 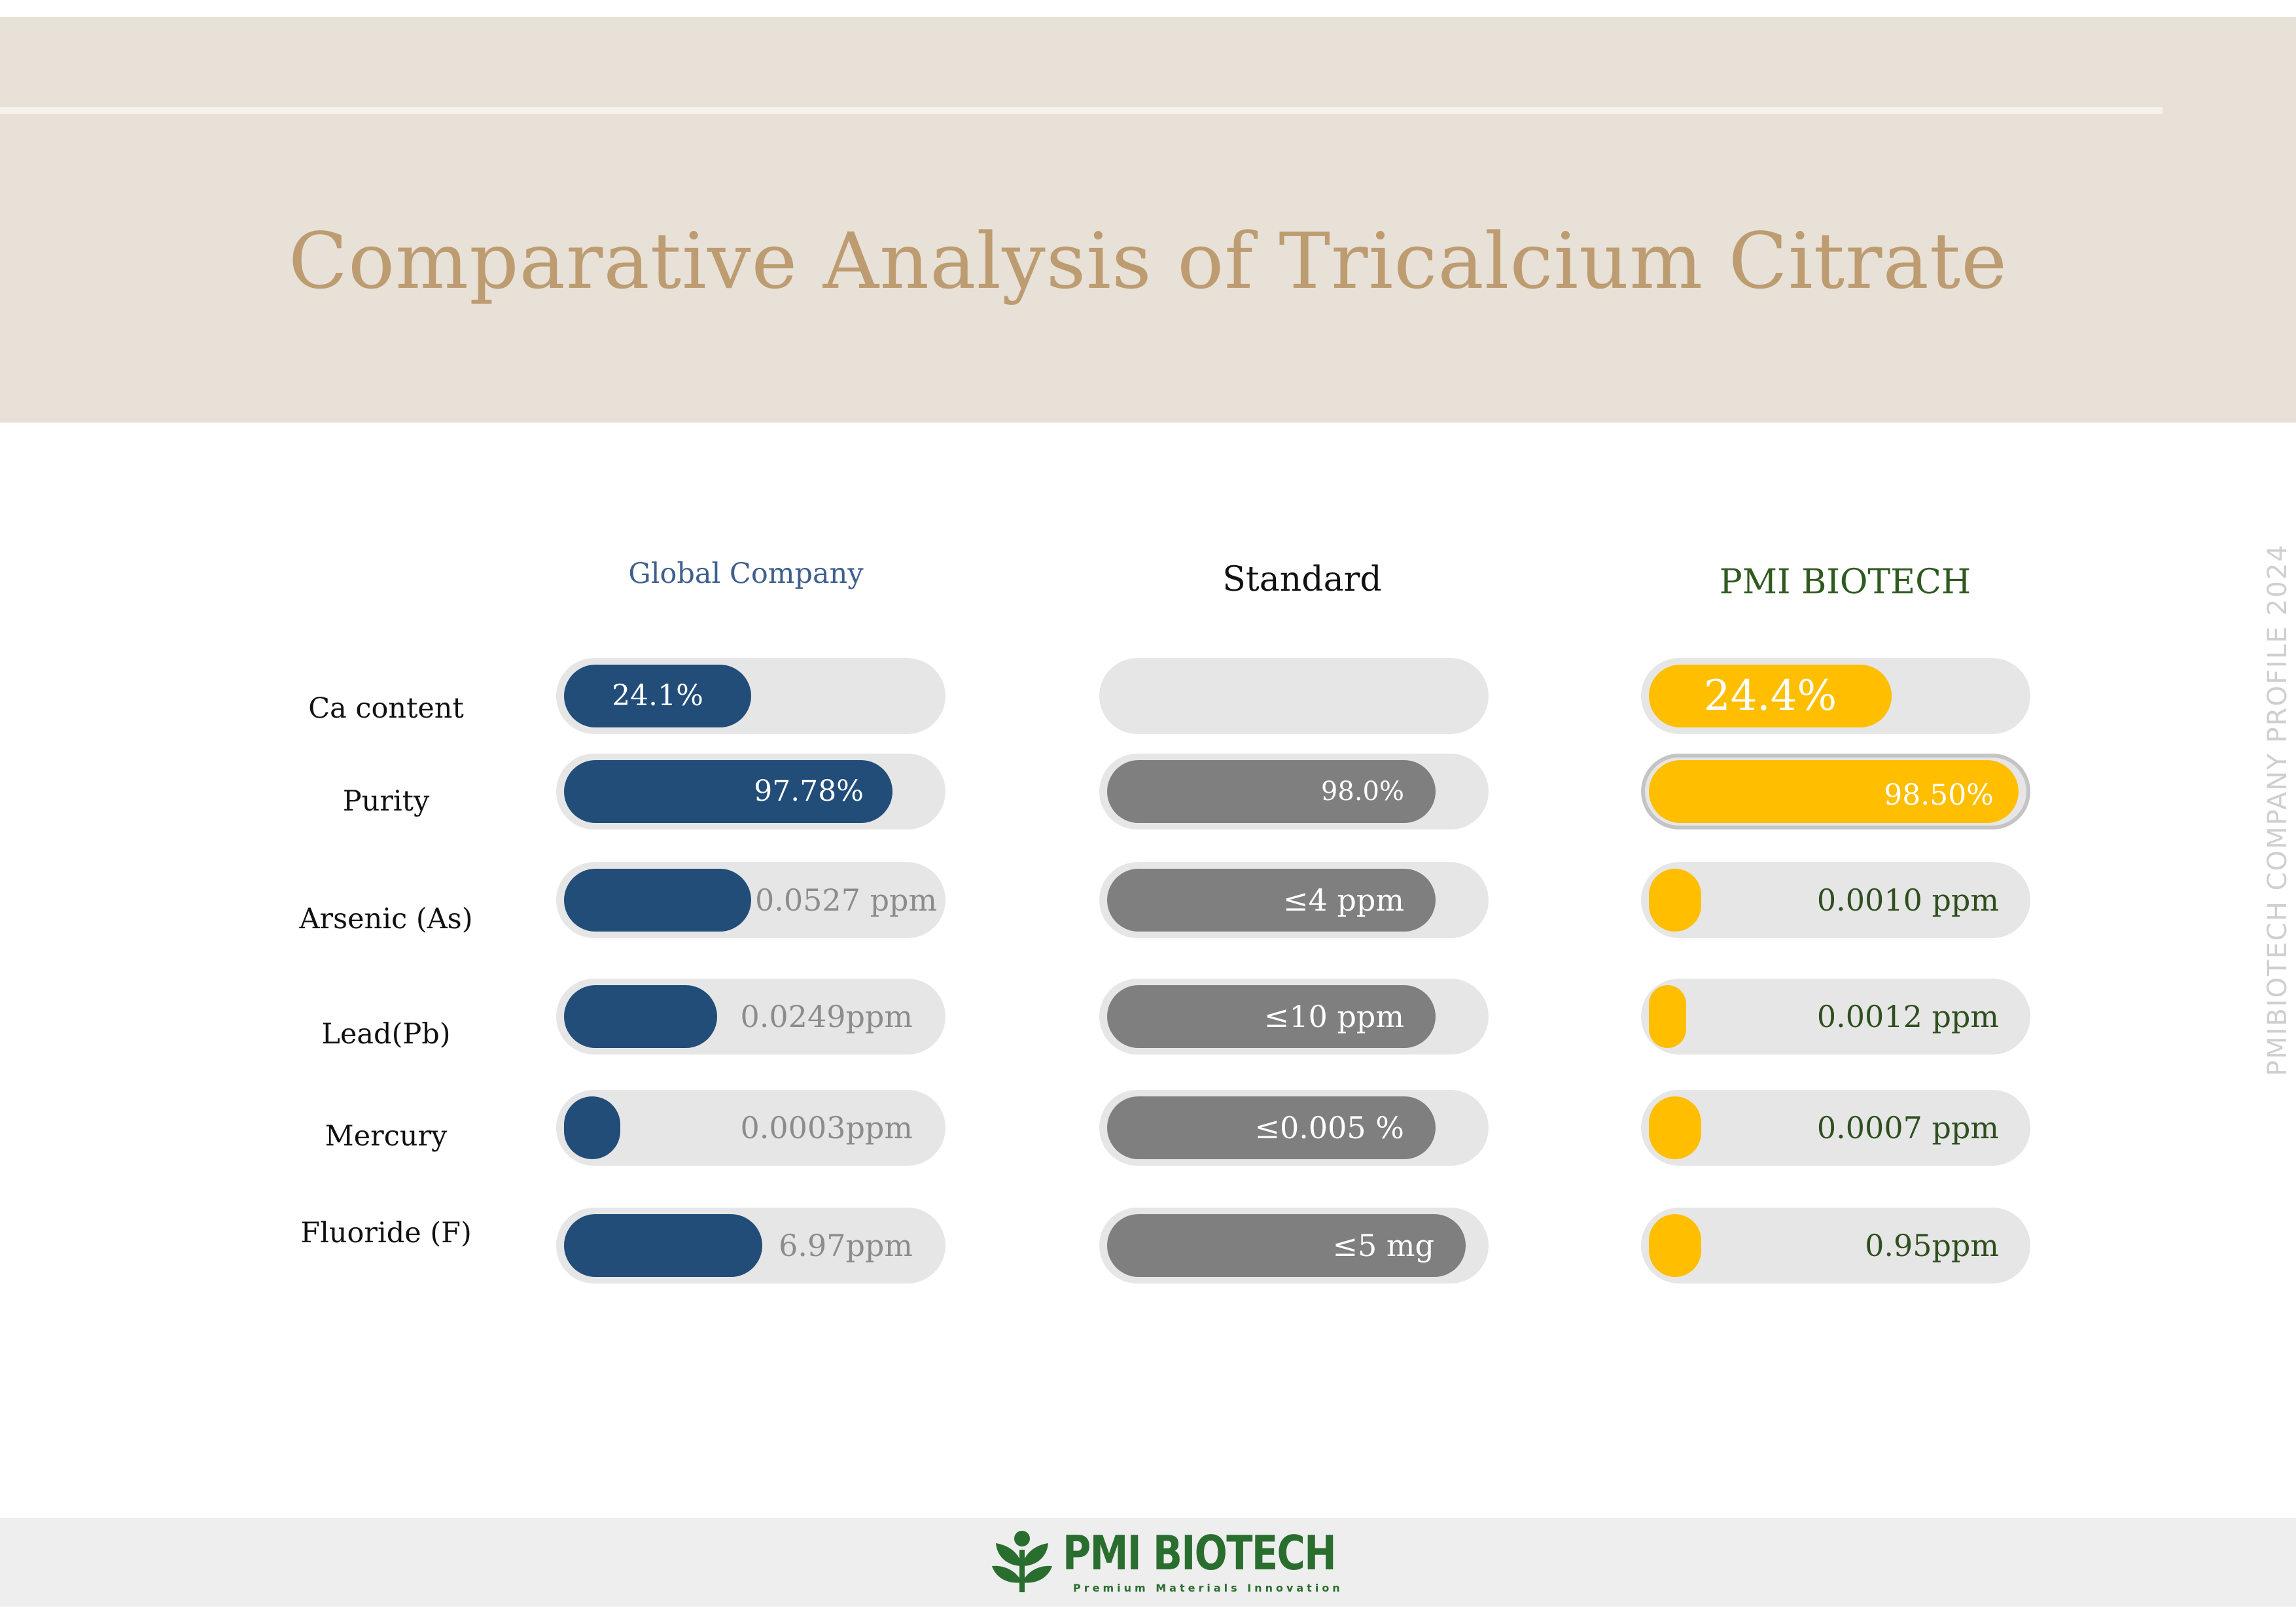 What do you see at coordinates (2278, 810) in the screenshot?
I see `side-profile-text: PMIBIOTECH COMPANY PROFILE 2024` at bounding box center [2278, 810].